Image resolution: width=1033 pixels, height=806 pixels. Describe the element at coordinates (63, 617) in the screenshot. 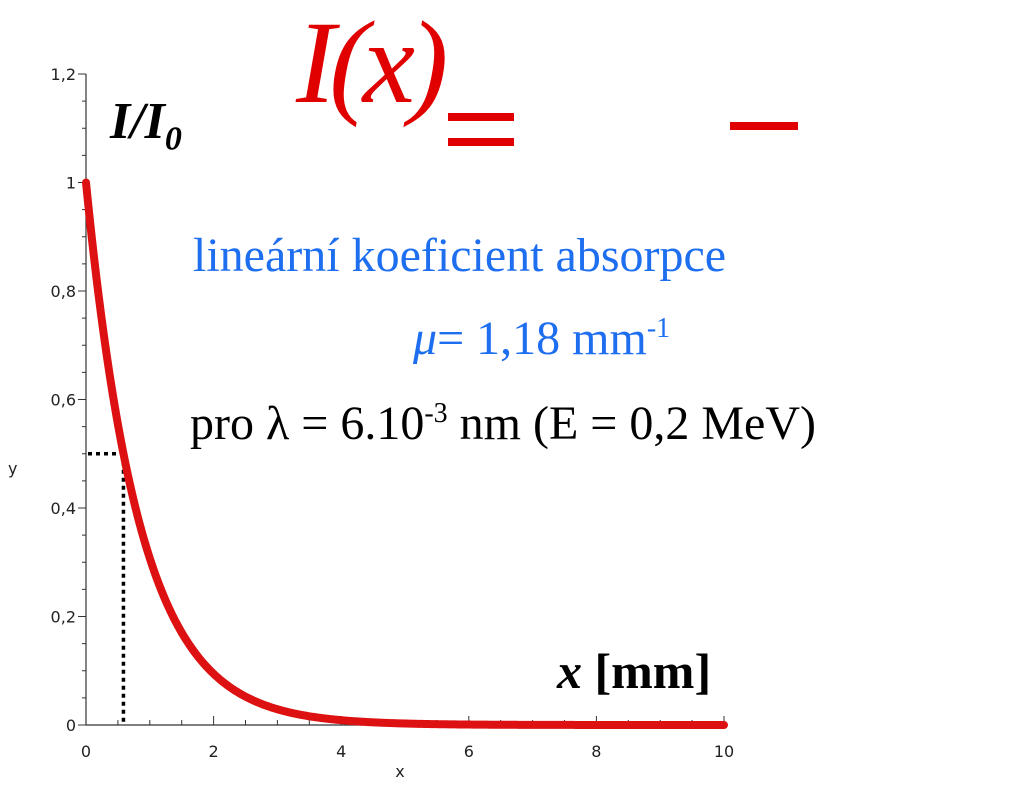

I see `y-tick-label: 0,2` at that location.